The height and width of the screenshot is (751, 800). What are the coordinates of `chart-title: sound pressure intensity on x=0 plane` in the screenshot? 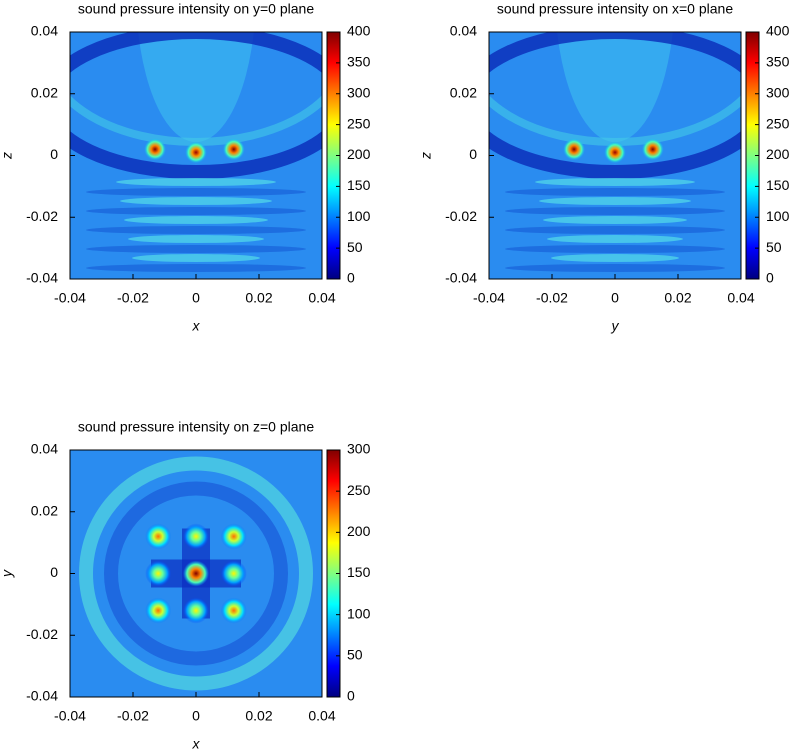 It's located at (615, 9).